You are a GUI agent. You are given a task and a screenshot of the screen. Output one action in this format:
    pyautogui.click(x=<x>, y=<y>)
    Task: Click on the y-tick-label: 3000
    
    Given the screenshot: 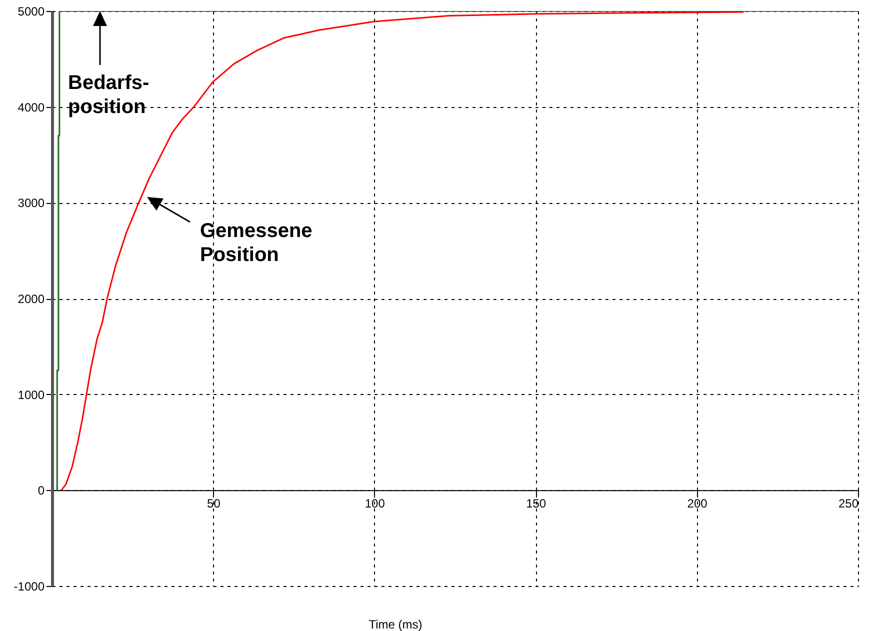 What is the action you would take?
    pyautogui.click(x=31, y=203)
    